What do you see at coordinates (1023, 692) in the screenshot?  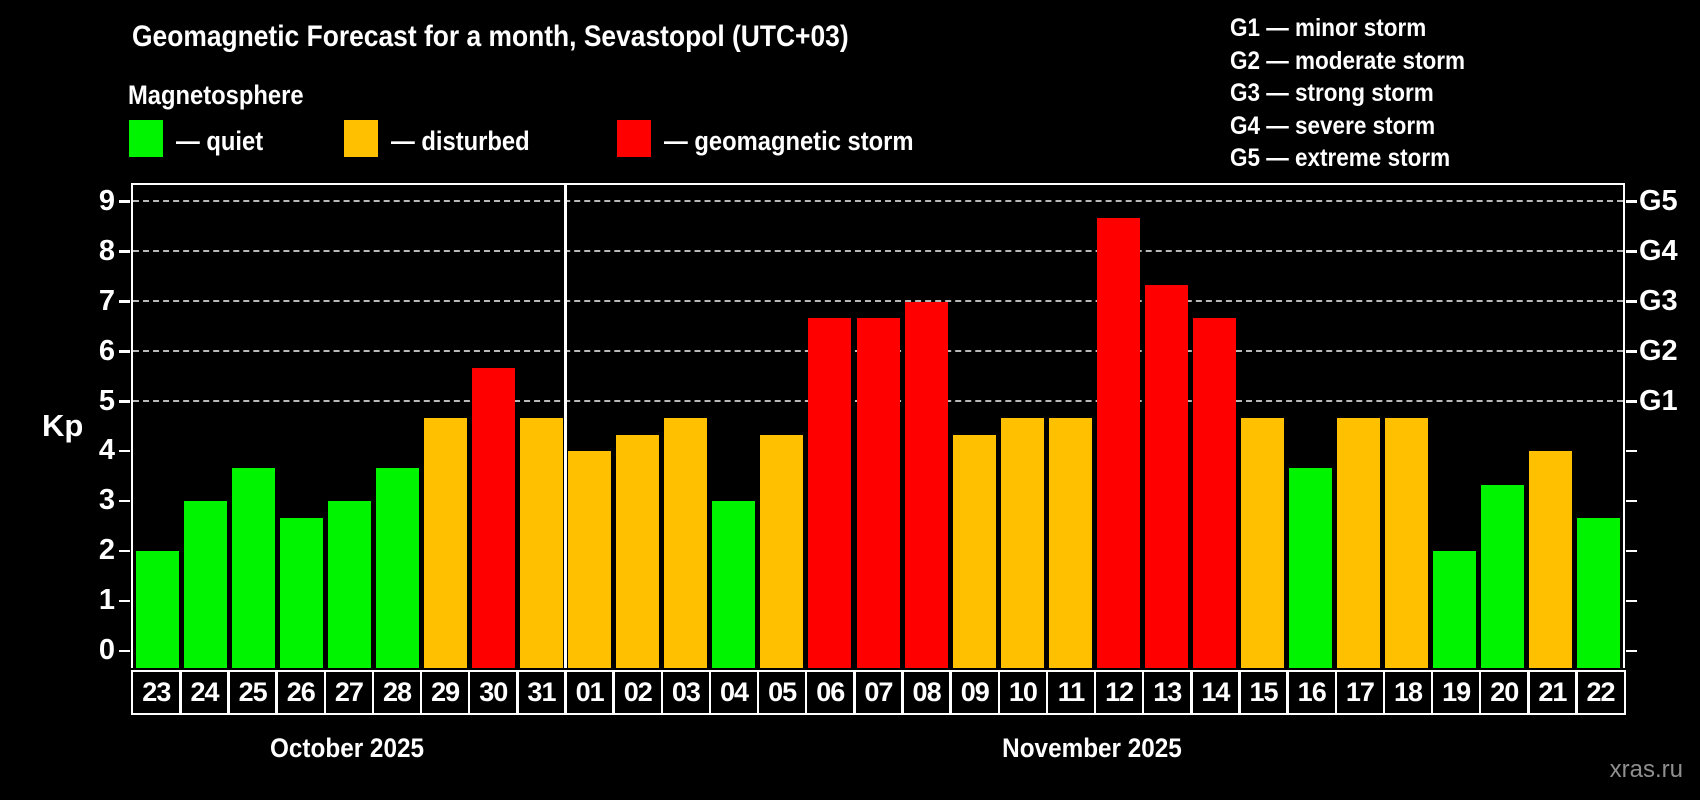 I see `date-cell: 10` at bounding box center [1023, 692].